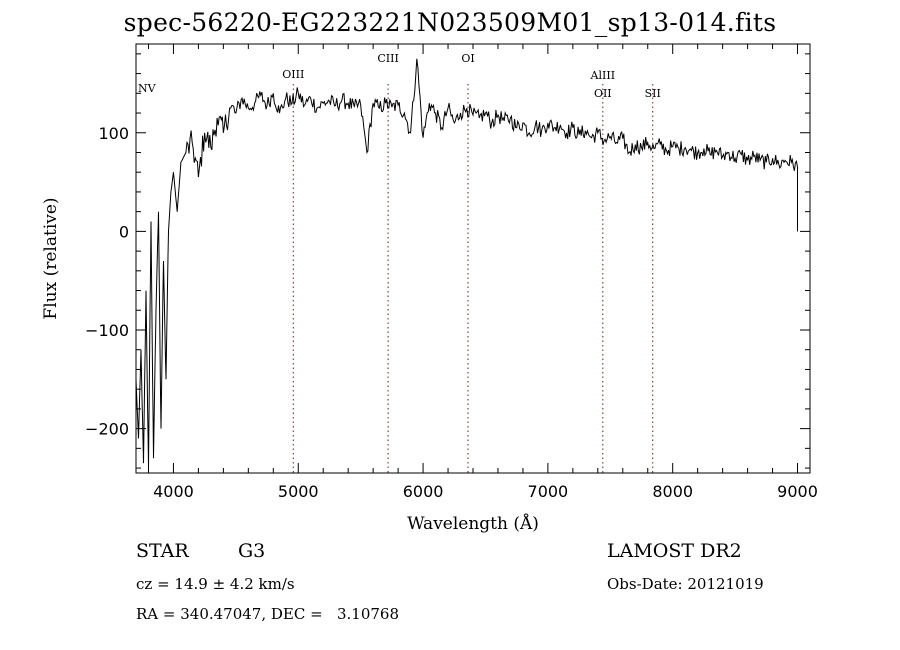 This screenshot has width=900, height=650. What do you see at coordinates (298, 491) in the screenshot?
I see `x-tick-label: 5000` at bounding box center [298, 491].